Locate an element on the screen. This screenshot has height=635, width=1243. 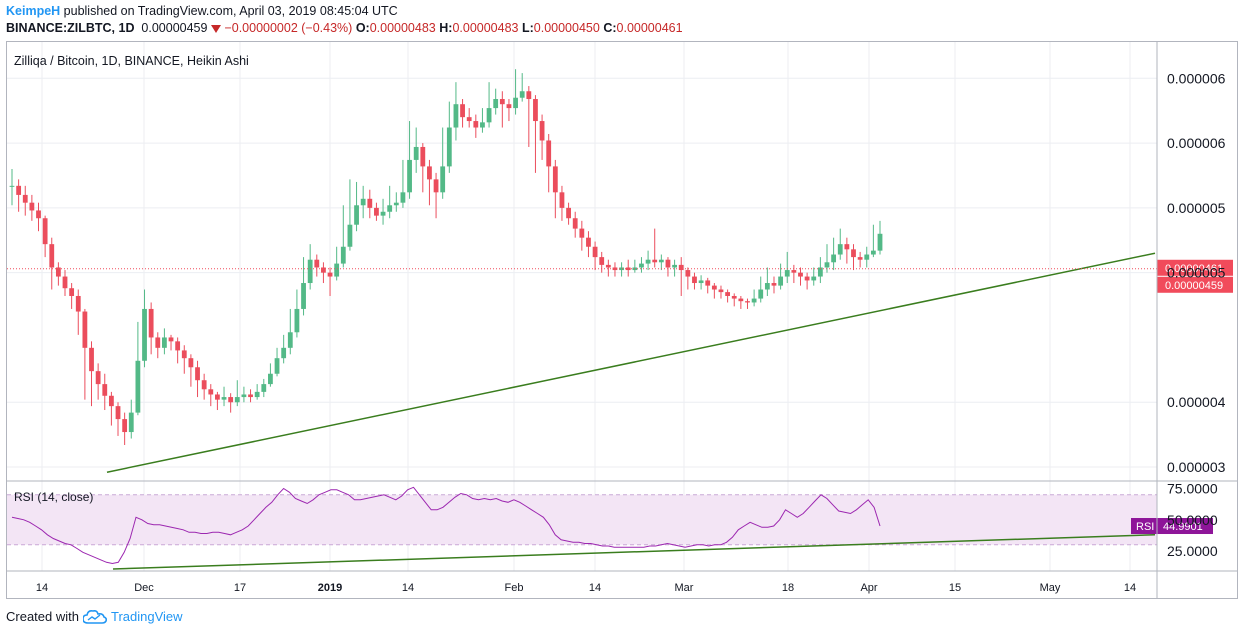
y-tick-label: 0.000006 is located at coordinates (1196, 78).